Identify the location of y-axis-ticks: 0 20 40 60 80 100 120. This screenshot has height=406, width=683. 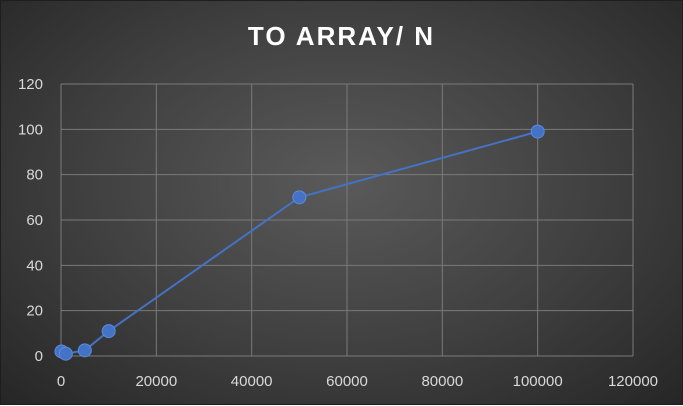
(30, 220).